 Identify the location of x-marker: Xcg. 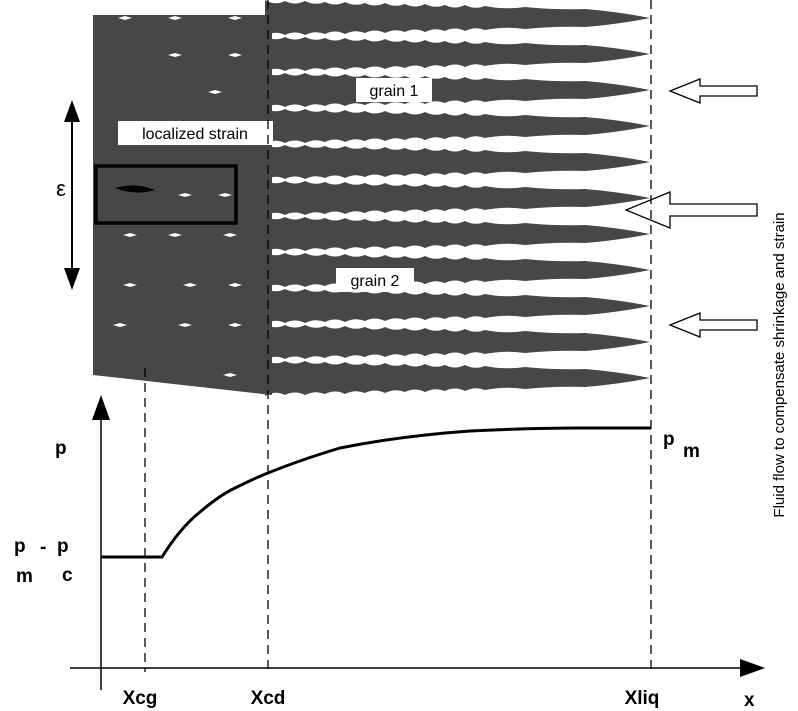
(140, 698).